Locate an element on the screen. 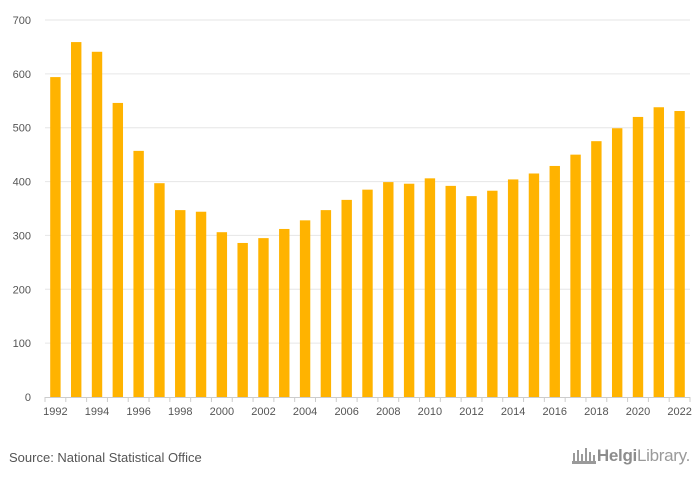  x-tick-label: 2006 is located at coordinates (346, 412).